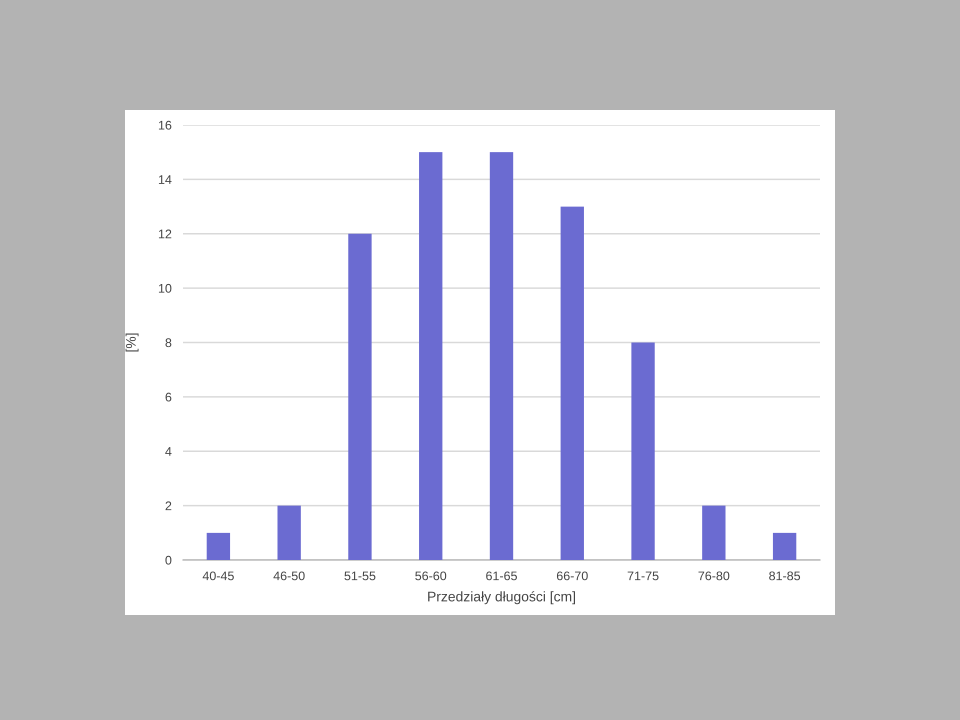 The height and width of the screenshot is (720, 960). Describe the element at coordinates (360, 576) in the screenshot. I see `x-tick-label: 51-55` at that location.